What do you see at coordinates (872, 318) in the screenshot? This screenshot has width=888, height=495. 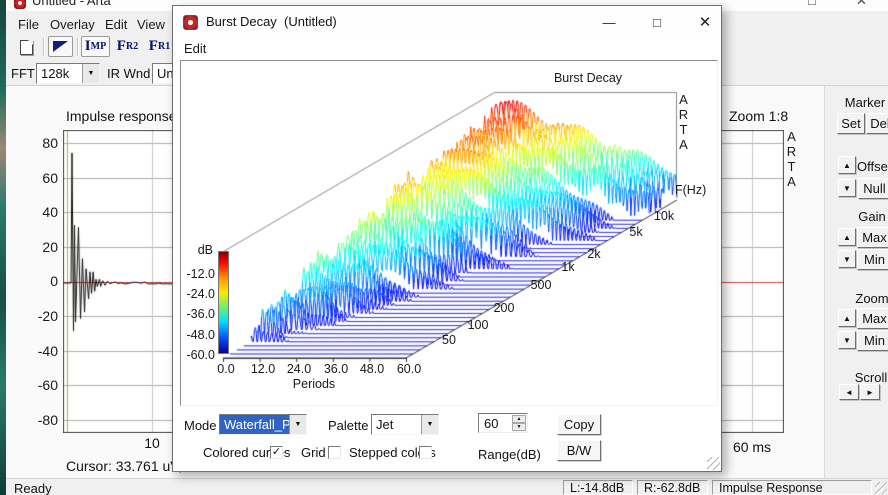 I see `zoom-max-button: Max` at bounding box center [872, 318].